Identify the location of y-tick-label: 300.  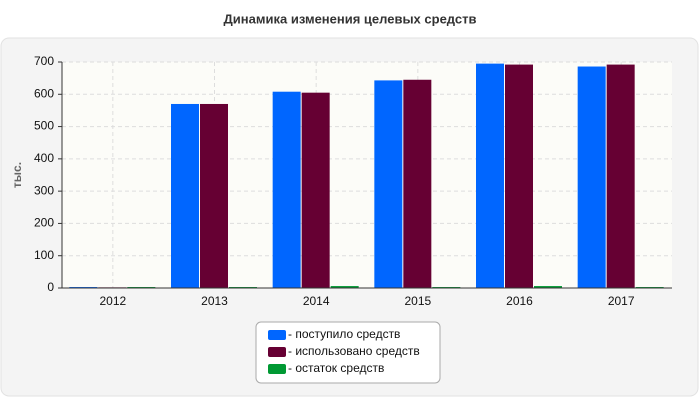
(44, 190).